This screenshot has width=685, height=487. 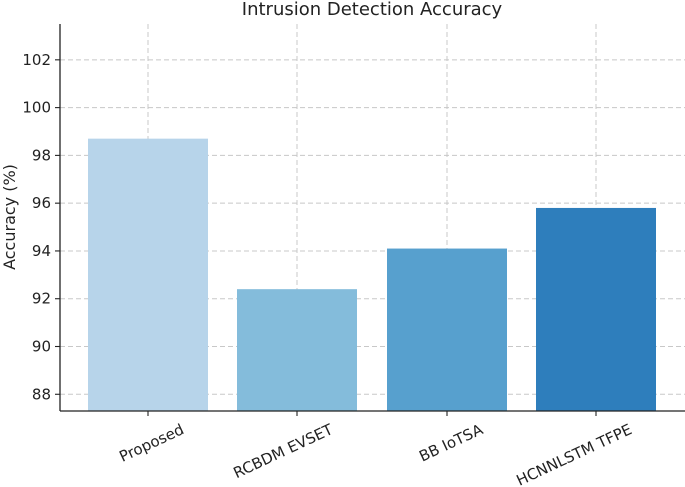 I want to click on y-axis-label: Accuracy (%), so click(x=9, y=217).